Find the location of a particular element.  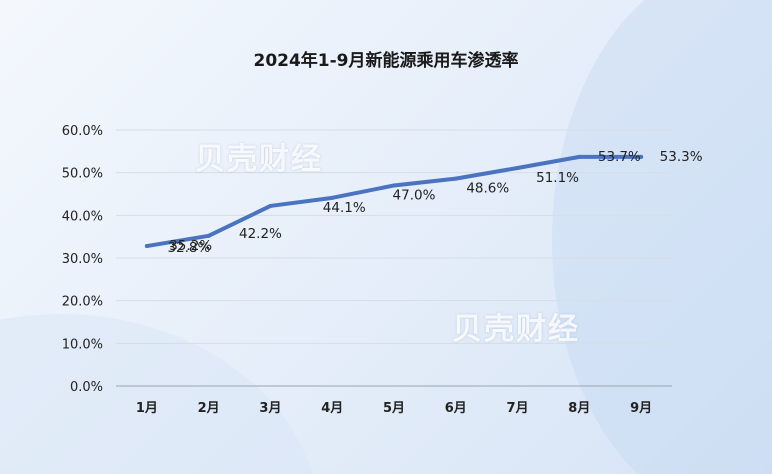

x-tick-label: 8月 is located at coordinates (579, 408).